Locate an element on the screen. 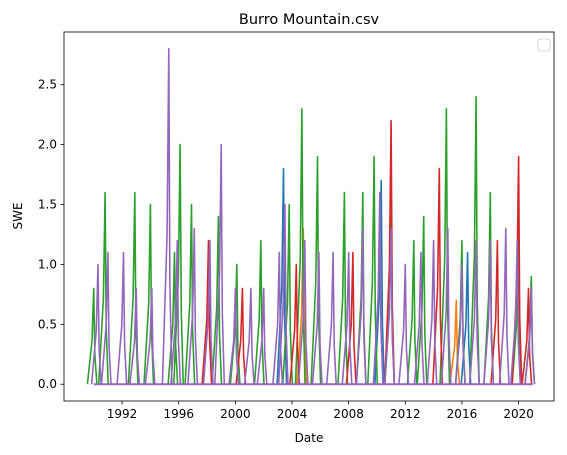 The width and height of the screenshot is (567, 455). x-tick-label: 2012 is located at coordinates (405, 414).